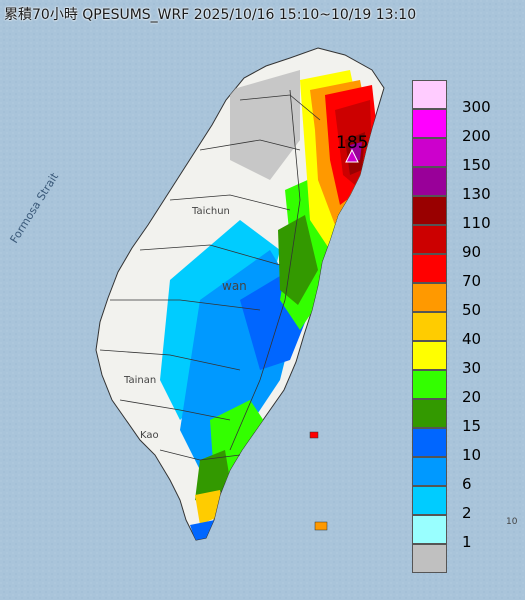 The image size is (525, 600). What do you see at coordinates (472, 310) in the screenshot?
I see `legend-label: 50` at bounding box center [472, 310].